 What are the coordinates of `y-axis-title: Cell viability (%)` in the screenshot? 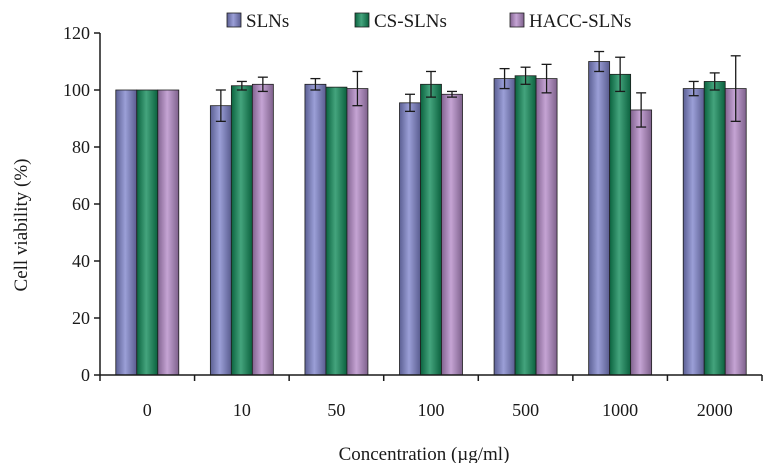 It's located at (21, 225).